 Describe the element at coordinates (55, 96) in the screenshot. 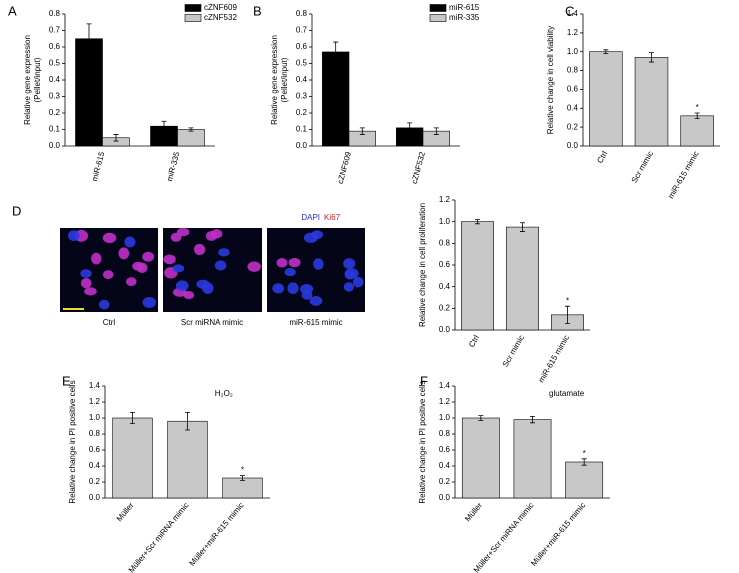

I see `y-tick-label: 0.3` at that location.